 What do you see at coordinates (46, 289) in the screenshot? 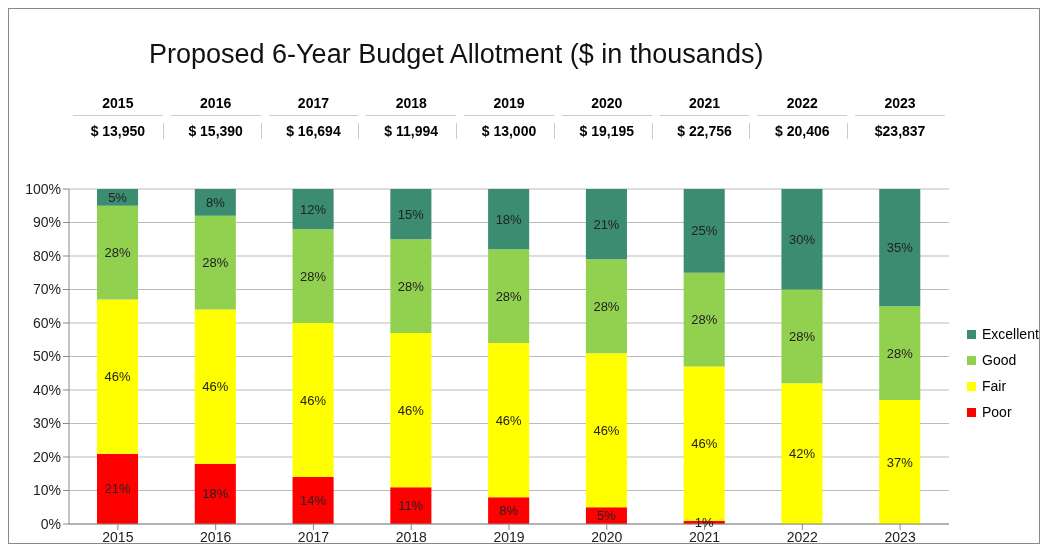
I see `y-tick-label: 70%` at bounding box center [46, 289].